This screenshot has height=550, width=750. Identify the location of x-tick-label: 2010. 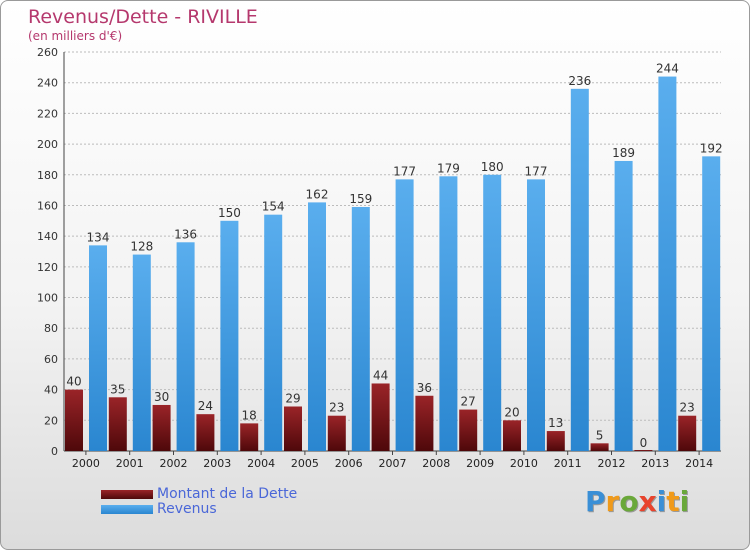
(524, 463).